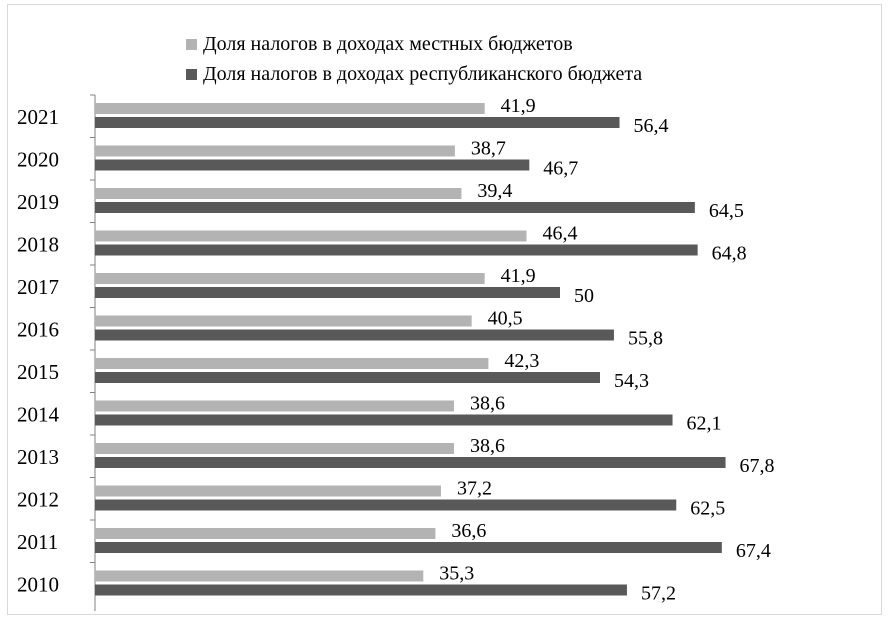 This screenshot has height=619, width=888. What do you see at coordinates (757, 466) in the screenshot?
I see `data-label-republican: 67,8` at bounding box center [757, 466].